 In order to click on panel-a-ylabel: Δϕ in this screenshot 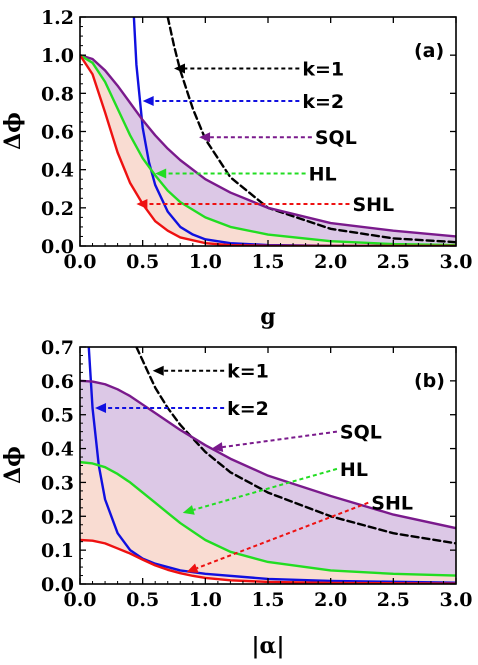, I will do `click(13, 131)`.